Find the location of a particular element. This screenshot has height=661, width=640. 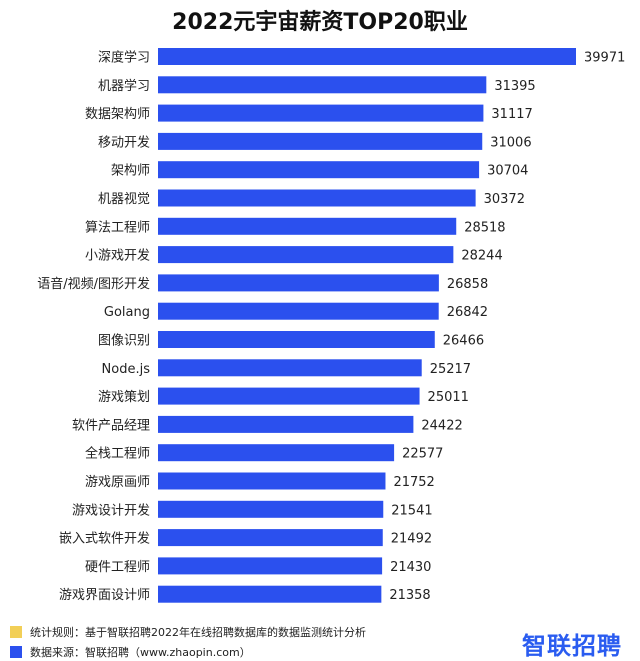

value-label: 31117 is located at coordinates (511, 114).